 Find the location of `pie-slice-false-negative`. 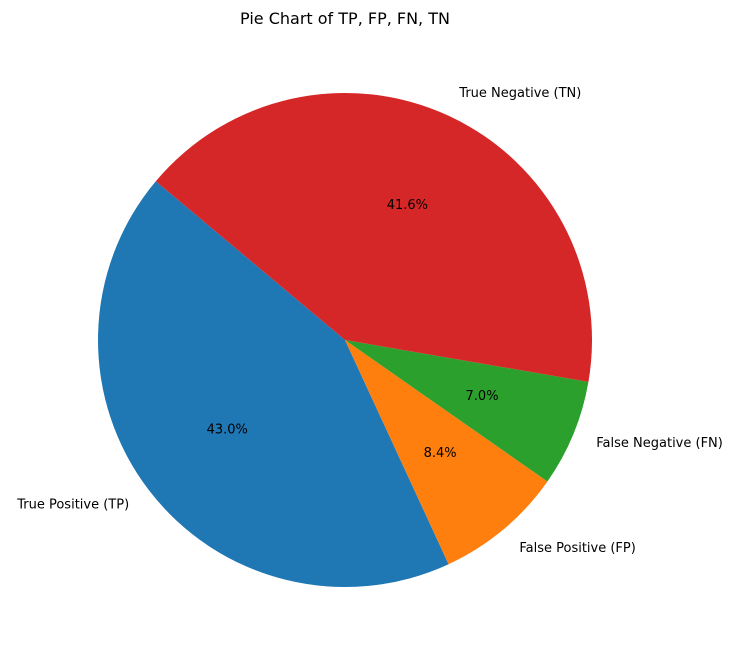

pie-slice-false-negative is located at coordinates (467, 411).